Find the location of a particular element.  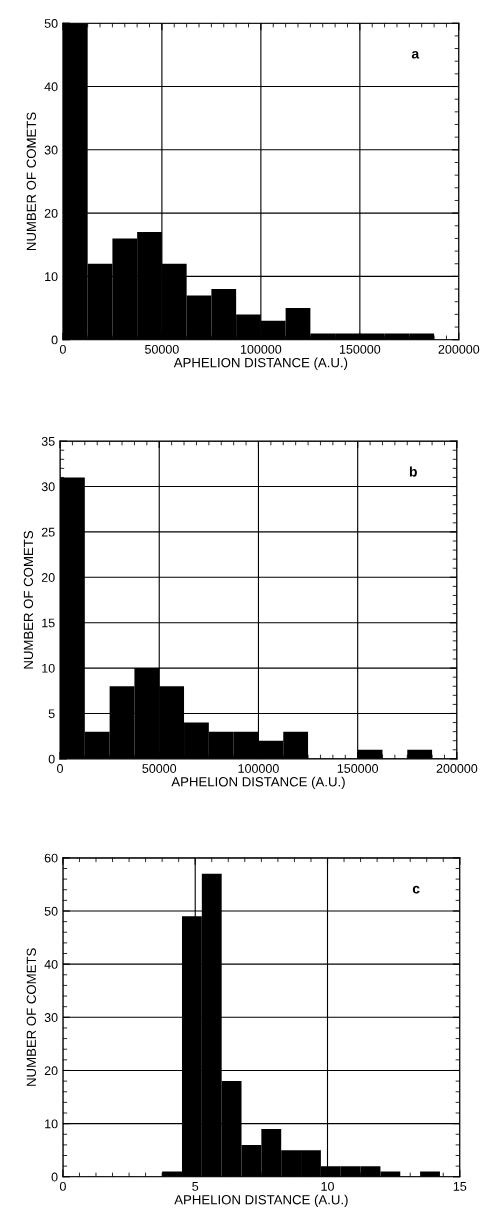

y-tick-label: 15 is located at coordinates (48, 623).